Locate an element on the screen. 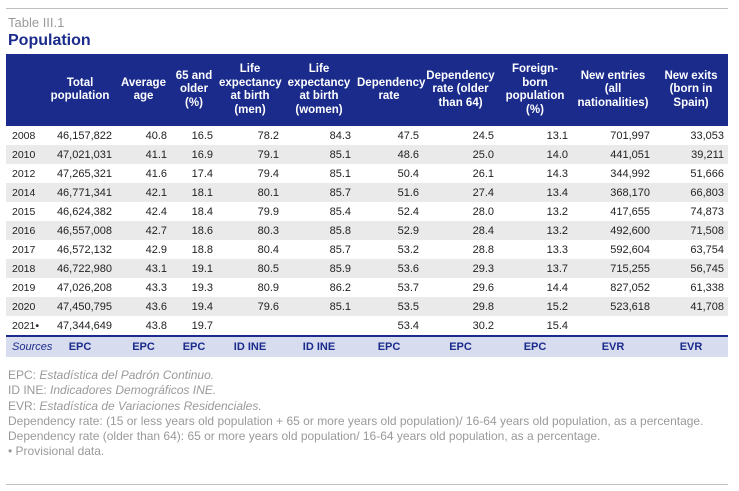 This screenshot has width=739, height=491. table-cell: 79.1 is located at coordinates (250, 154).